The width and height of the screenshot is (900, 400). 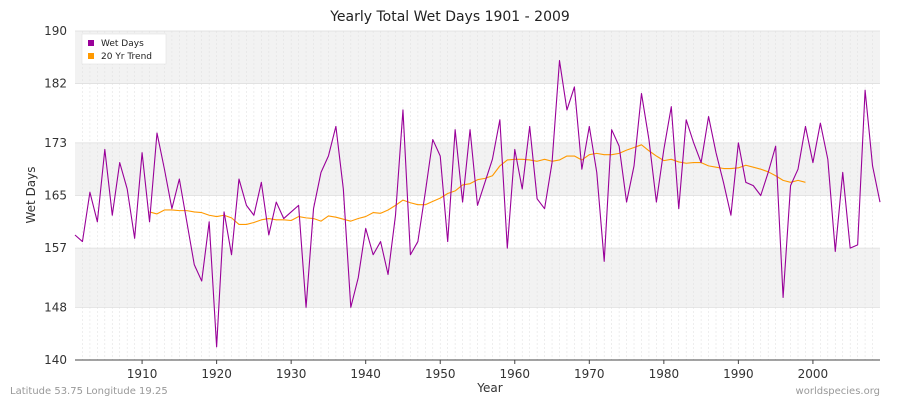 What do you see at coordinates (142, 374) in the screenshot?
I see `x-tick-label: 1910` at bounding box center [142, 374].